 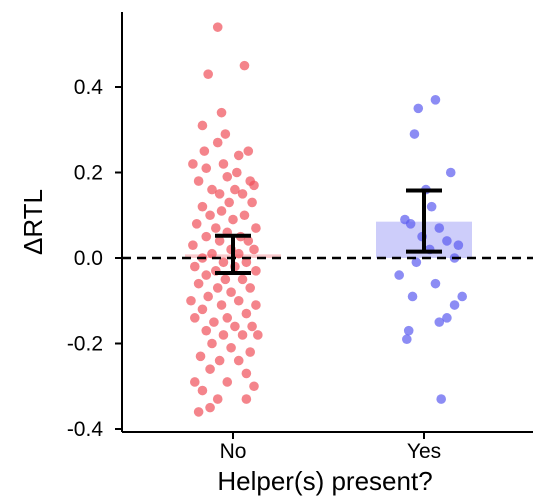 I want to click on x-tick-label-no: No, so click(x=233, y=451).